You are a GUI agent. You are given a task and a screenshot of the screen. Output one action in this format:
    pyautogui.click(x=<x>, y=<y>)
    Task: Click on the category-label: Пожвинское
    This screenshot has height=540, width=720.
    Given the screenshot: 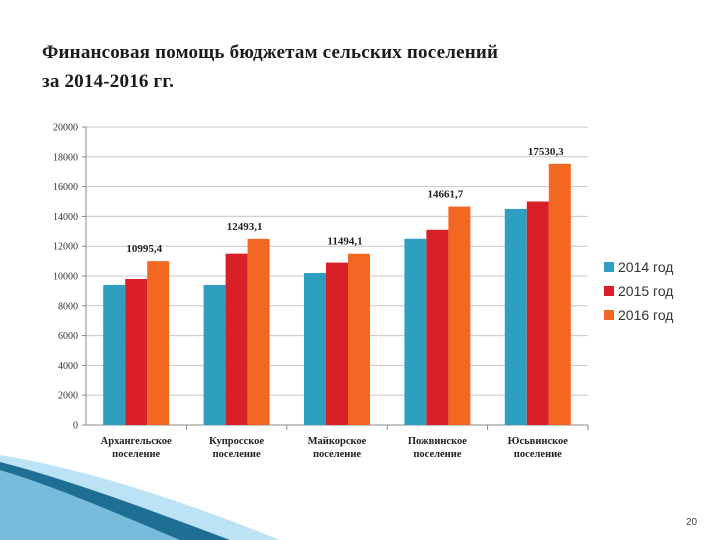 What is the action you would take?
    pyautogui.click(x=437, y=441)
    